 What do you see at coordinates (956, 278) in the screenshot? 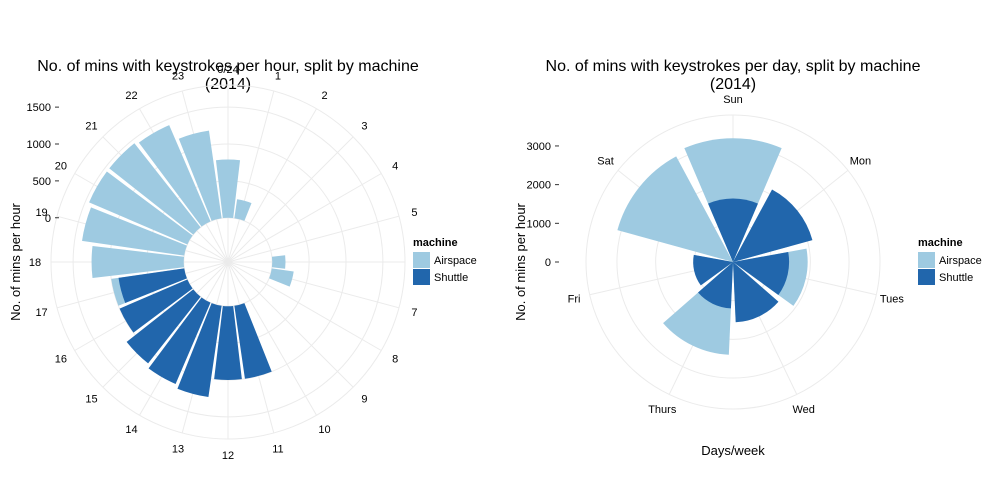
I see `daily-legend-label-shuttle: Shuttle` at bounding box center [956, 278].